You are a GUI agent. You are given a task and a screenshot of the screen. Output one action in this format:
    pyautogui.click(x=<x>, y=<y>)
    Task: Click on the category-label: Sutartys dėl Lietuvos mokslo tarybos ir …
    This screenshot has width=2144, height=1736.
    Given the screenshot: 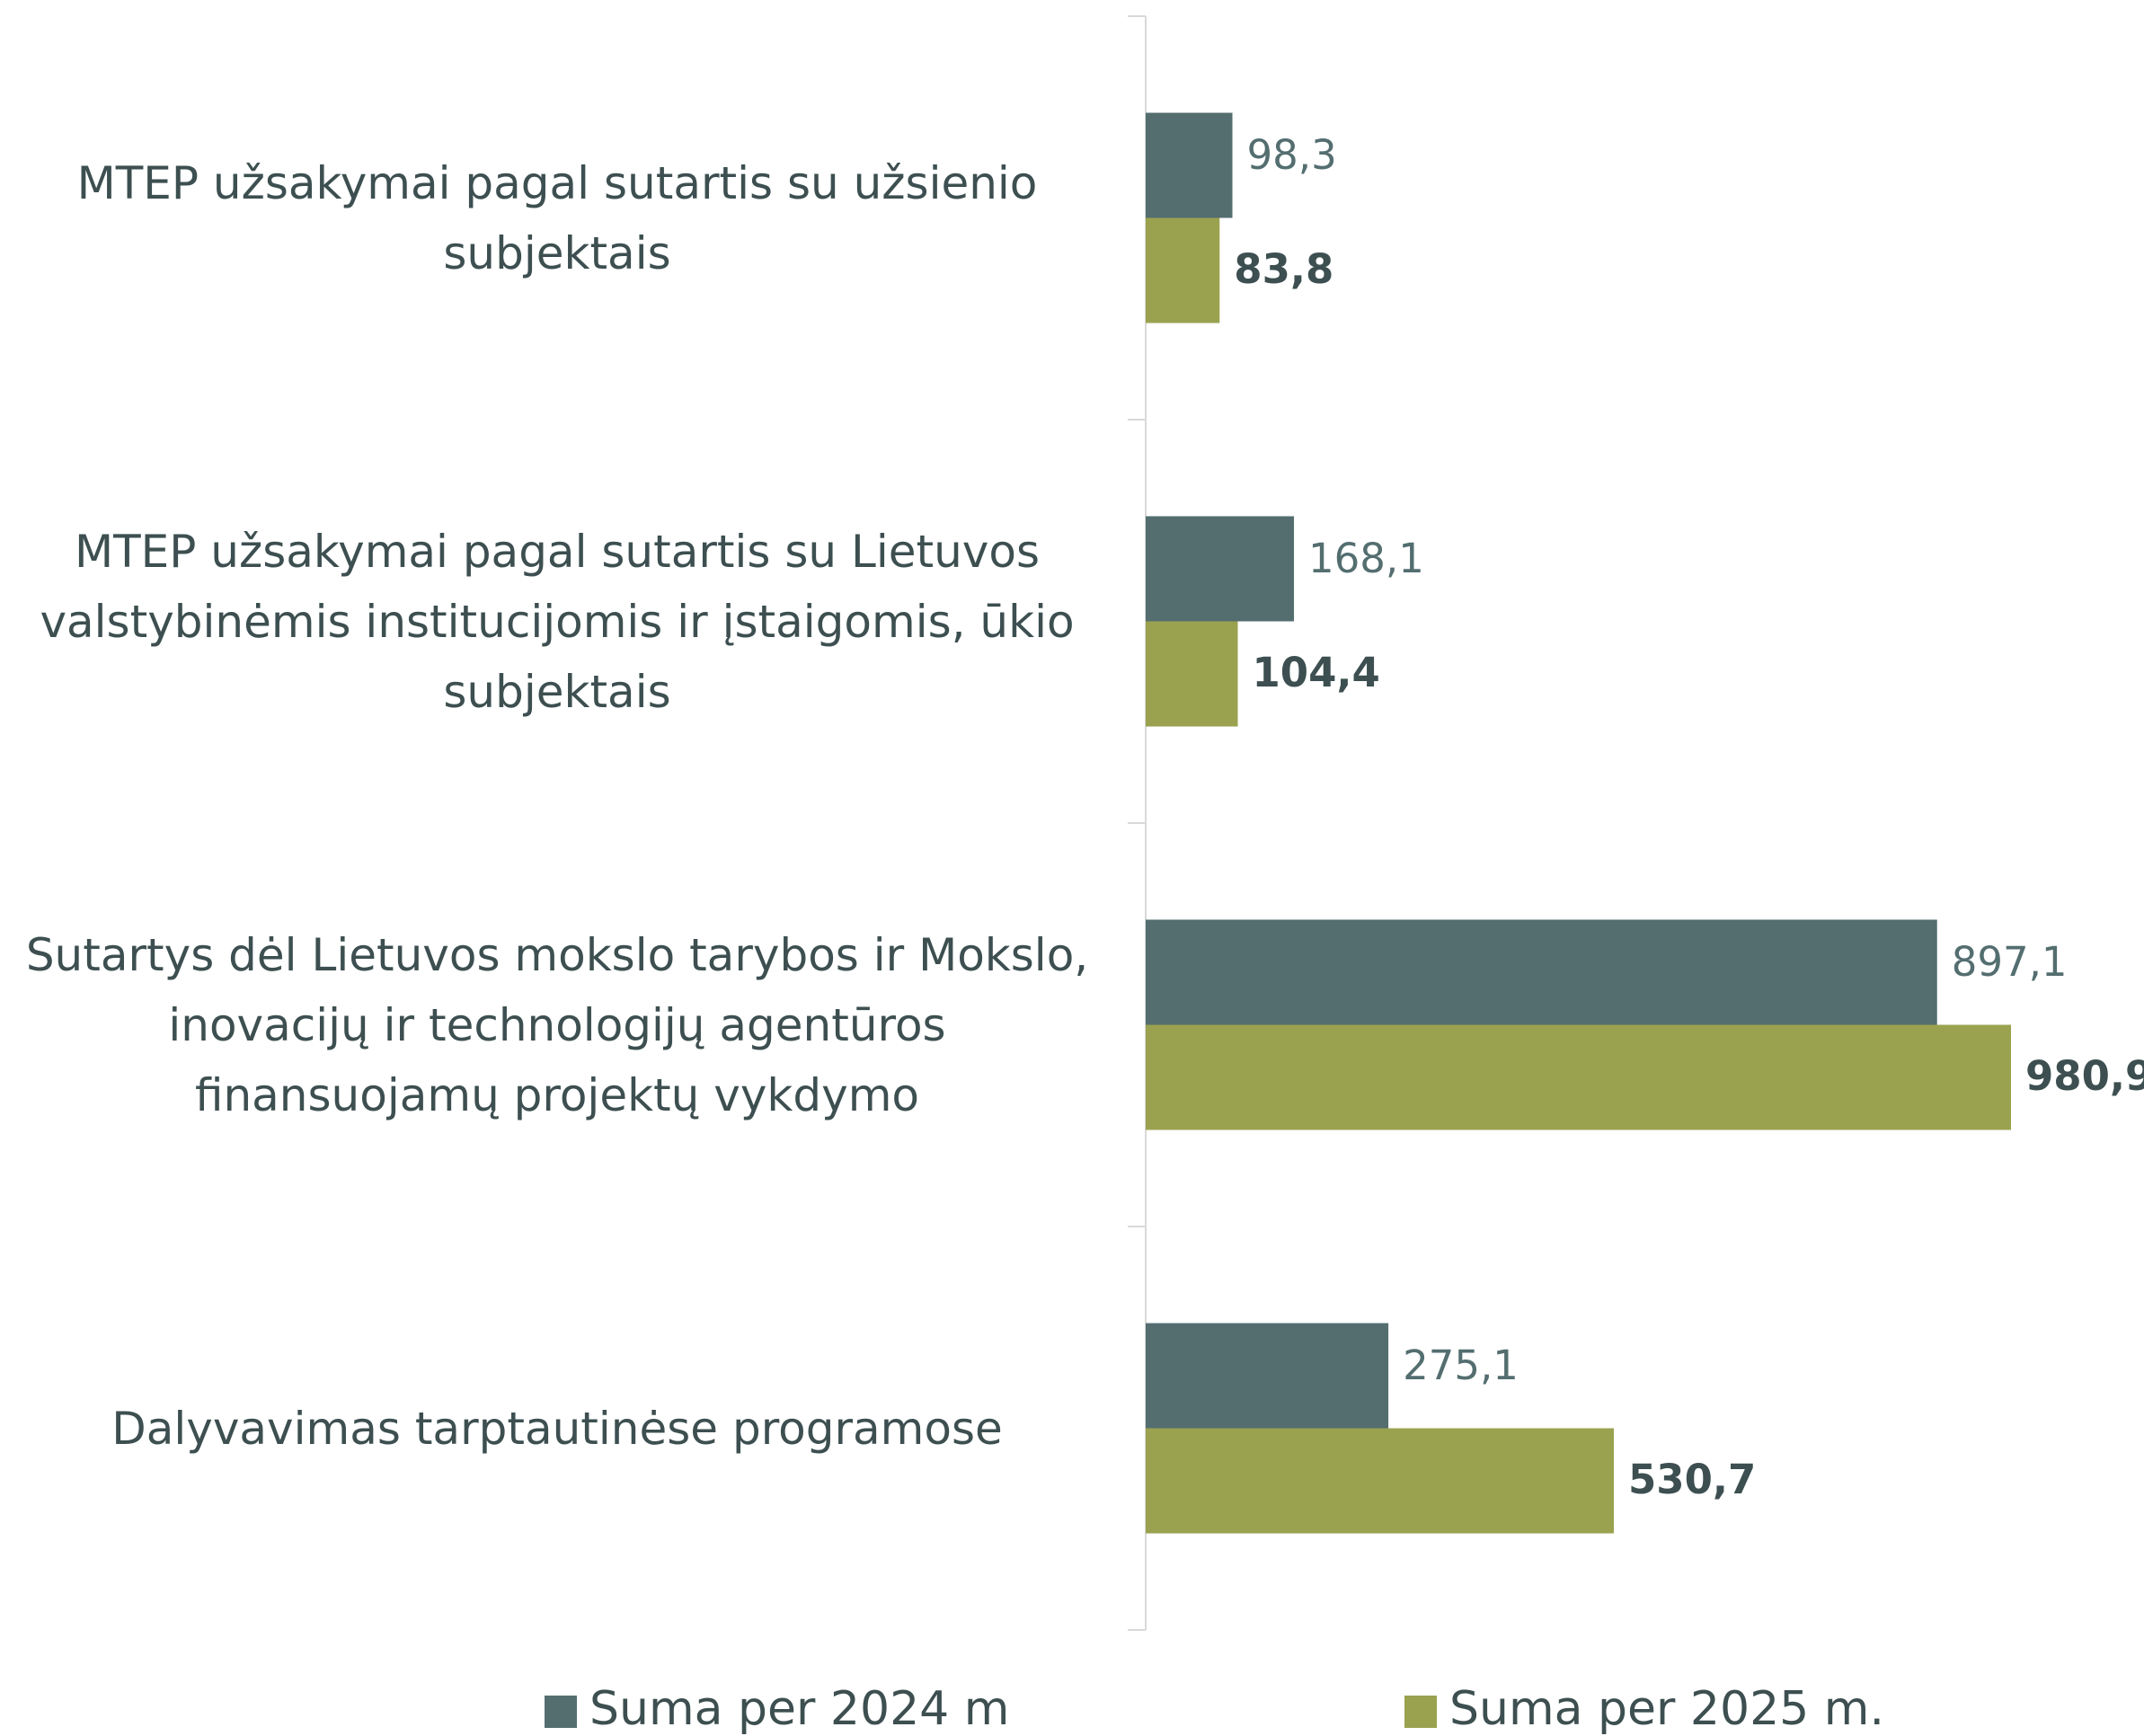 What is the action you would take?
    pyautogui.click(x=557, y=1024)
    